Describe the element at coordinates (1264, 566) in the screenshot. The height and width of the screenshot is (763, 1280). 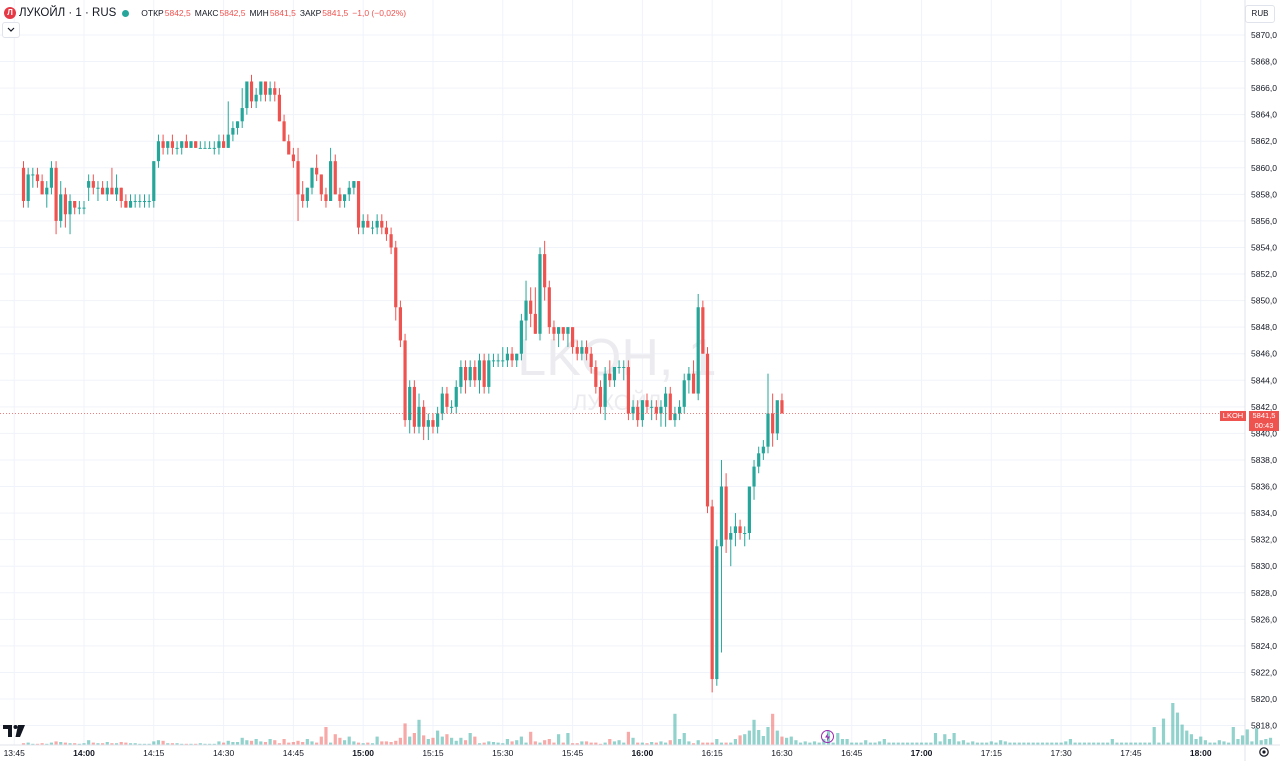
I see `price-tick-label: 5830,0` at that location.